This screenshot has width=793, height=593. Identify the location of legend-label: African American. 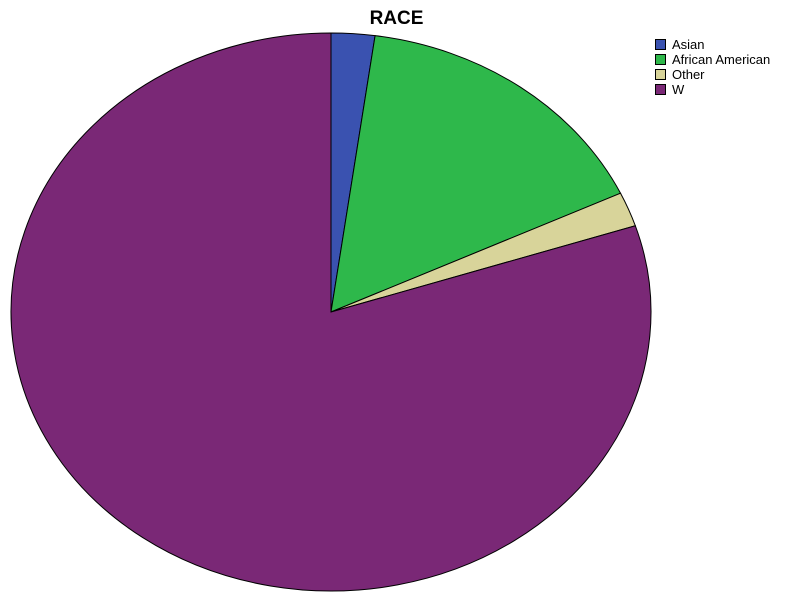
(721, 59).